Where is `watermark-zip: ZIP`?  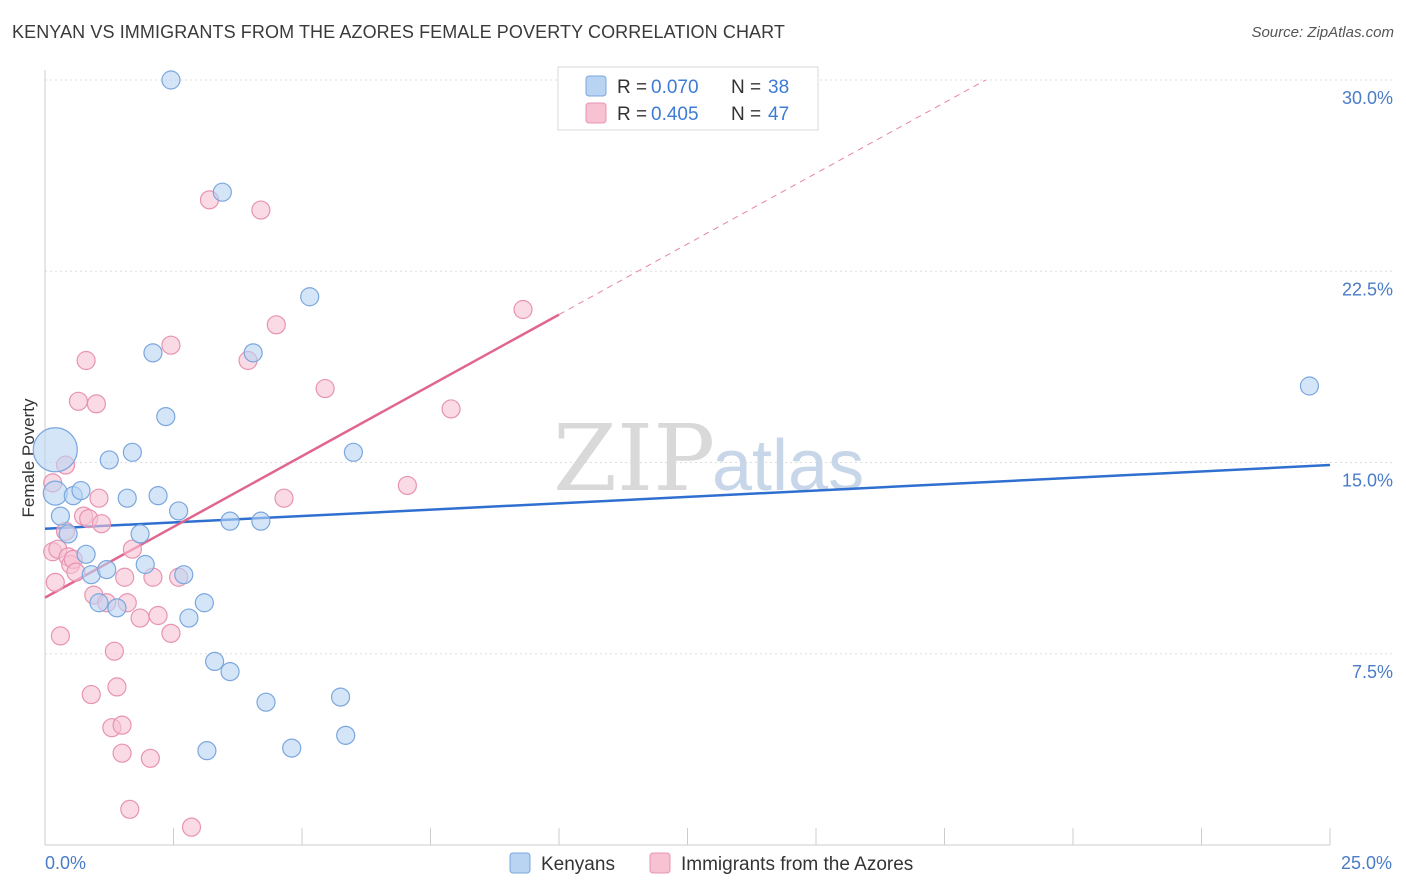
watermark-zip: ZIP is located at coordinates (634, 458).